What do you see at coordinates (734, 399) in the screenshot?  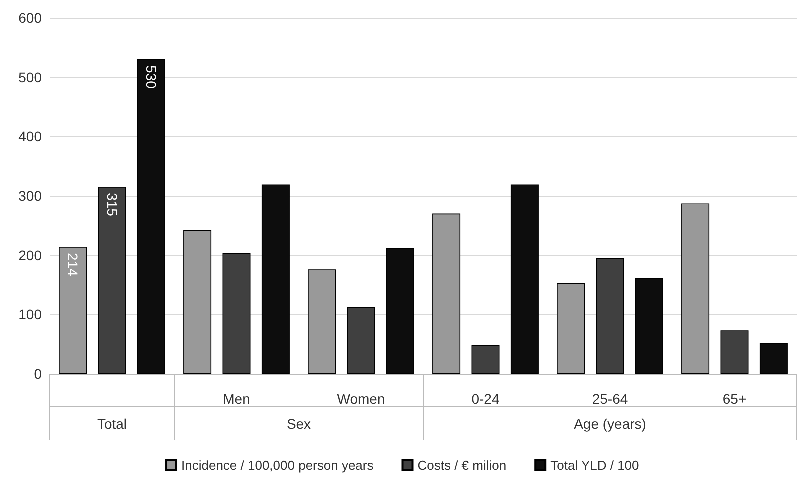 I see `x-tick-label: 65+` at bounding box center [734, 399].